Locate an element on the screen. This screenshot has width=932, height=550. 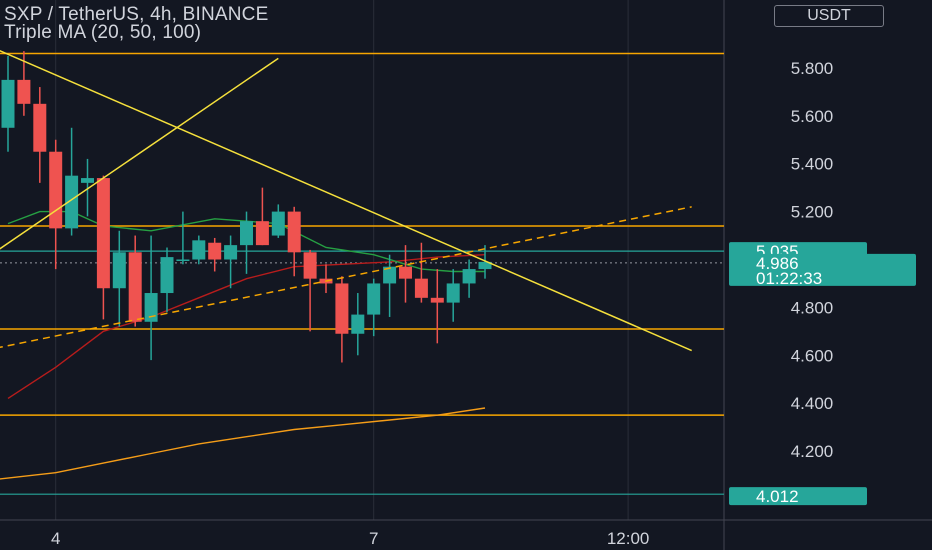
symbol-title: SXP / TetherUS, 4h, BINANCE is located at coordinates (136, 14).